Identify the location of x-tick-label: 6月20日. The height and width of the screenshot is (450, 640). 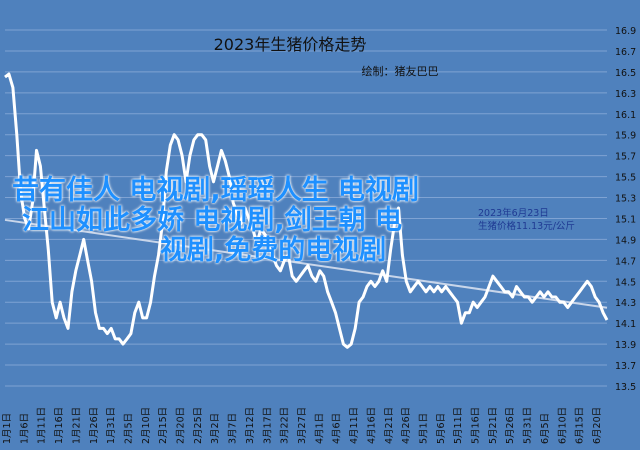
(597, 425).